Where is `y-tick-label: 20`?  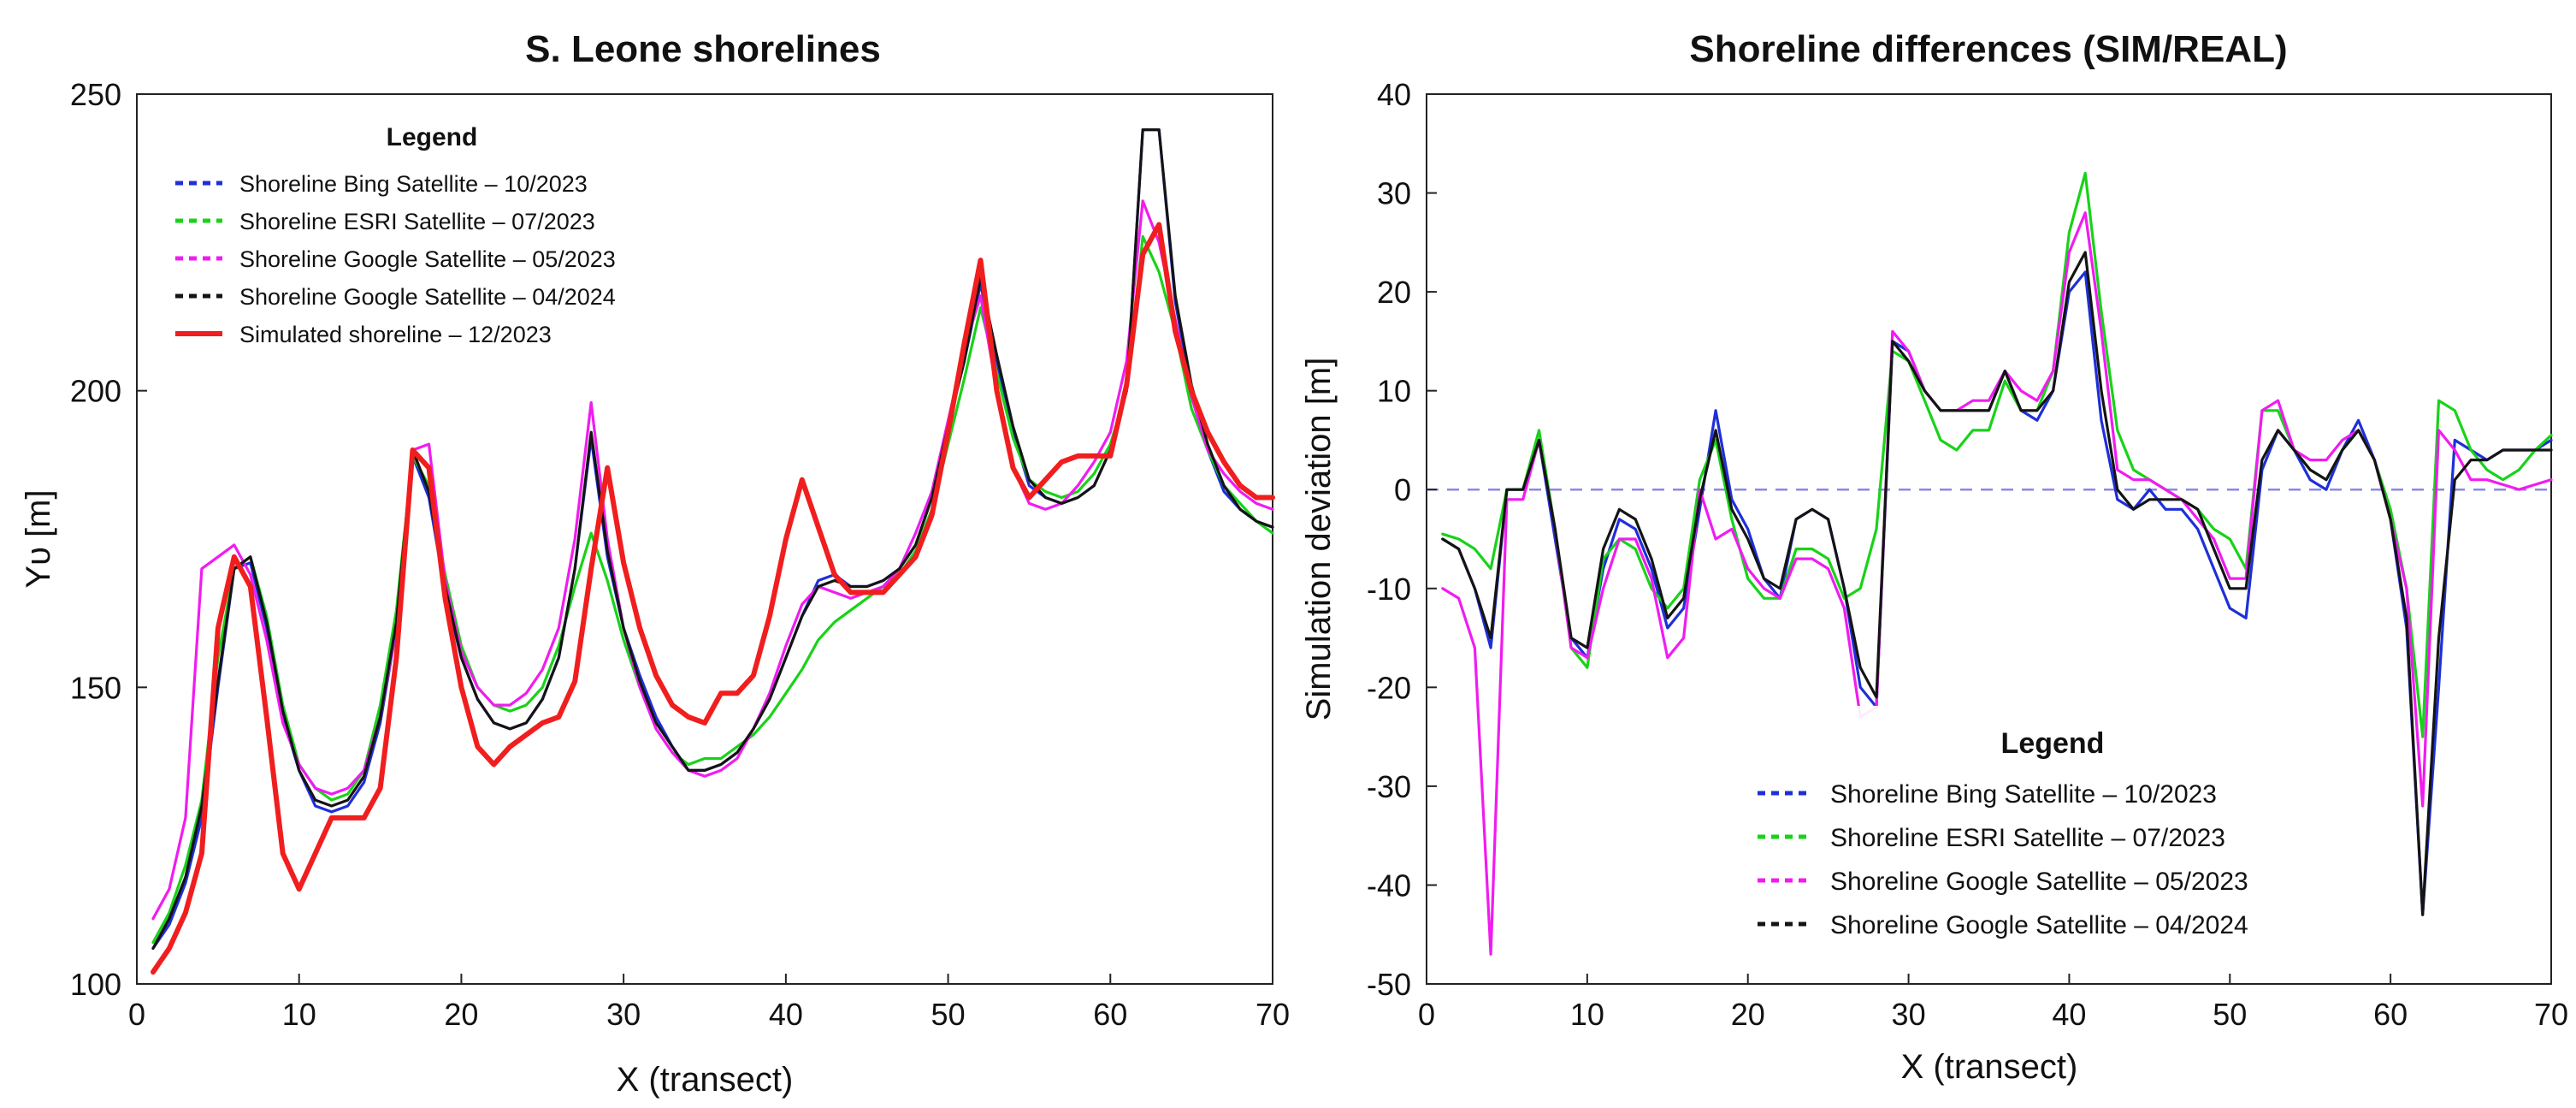 y-tick-label: 20 is located at coordinates (1394, 292).